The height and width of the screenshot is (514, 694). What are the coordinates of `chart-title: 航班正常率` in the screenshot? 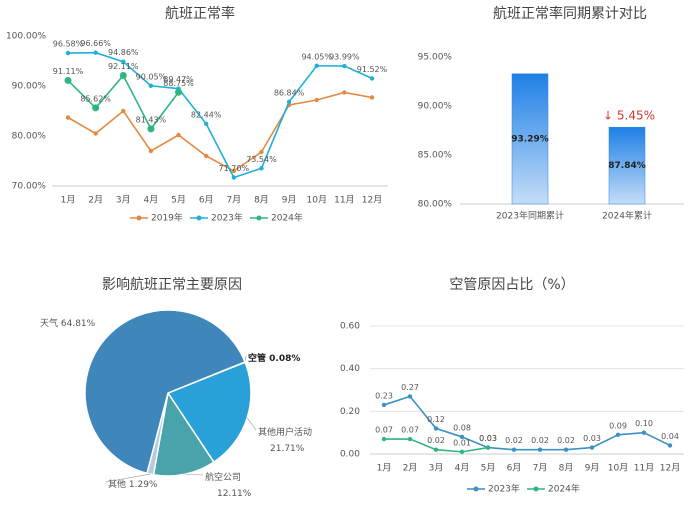 It's located at (200, 13).